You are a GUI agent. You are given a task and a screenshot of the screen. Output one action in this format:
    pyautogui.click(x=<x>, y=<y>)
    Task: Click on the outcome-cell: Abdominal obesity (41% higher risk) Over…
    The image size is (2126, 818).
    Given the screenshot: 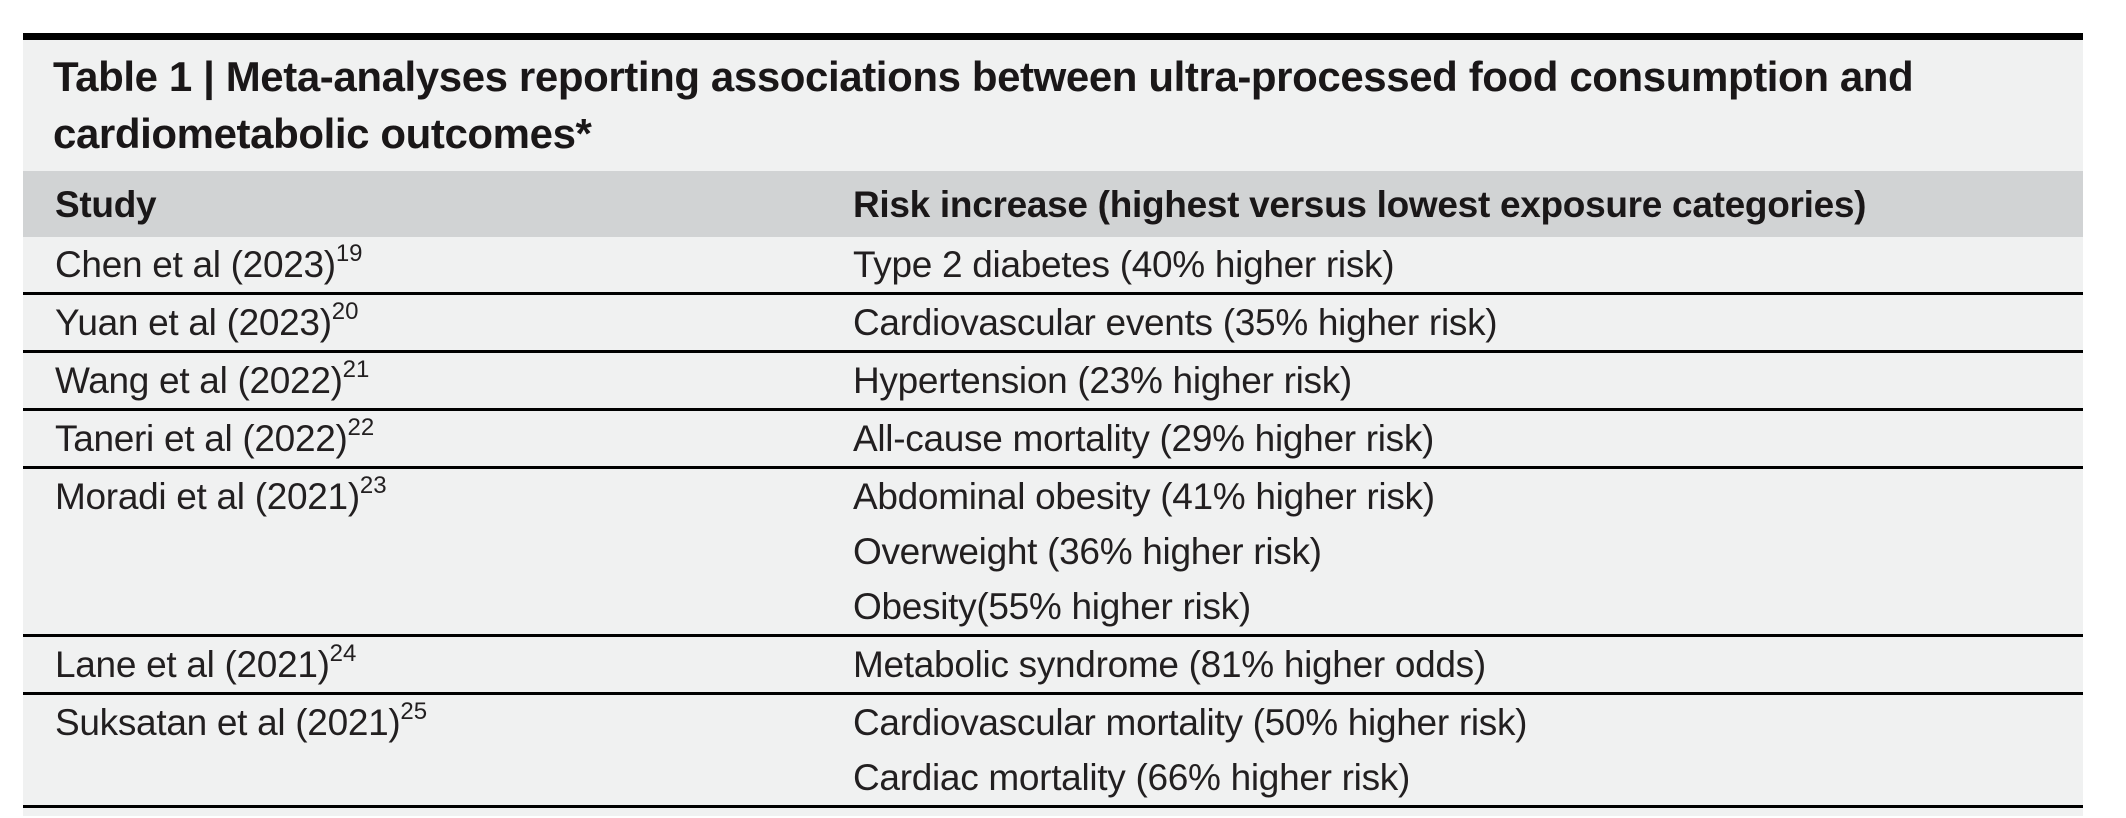 What is the action you would take?
    pyautogui.click(x=1468, y=551)
    